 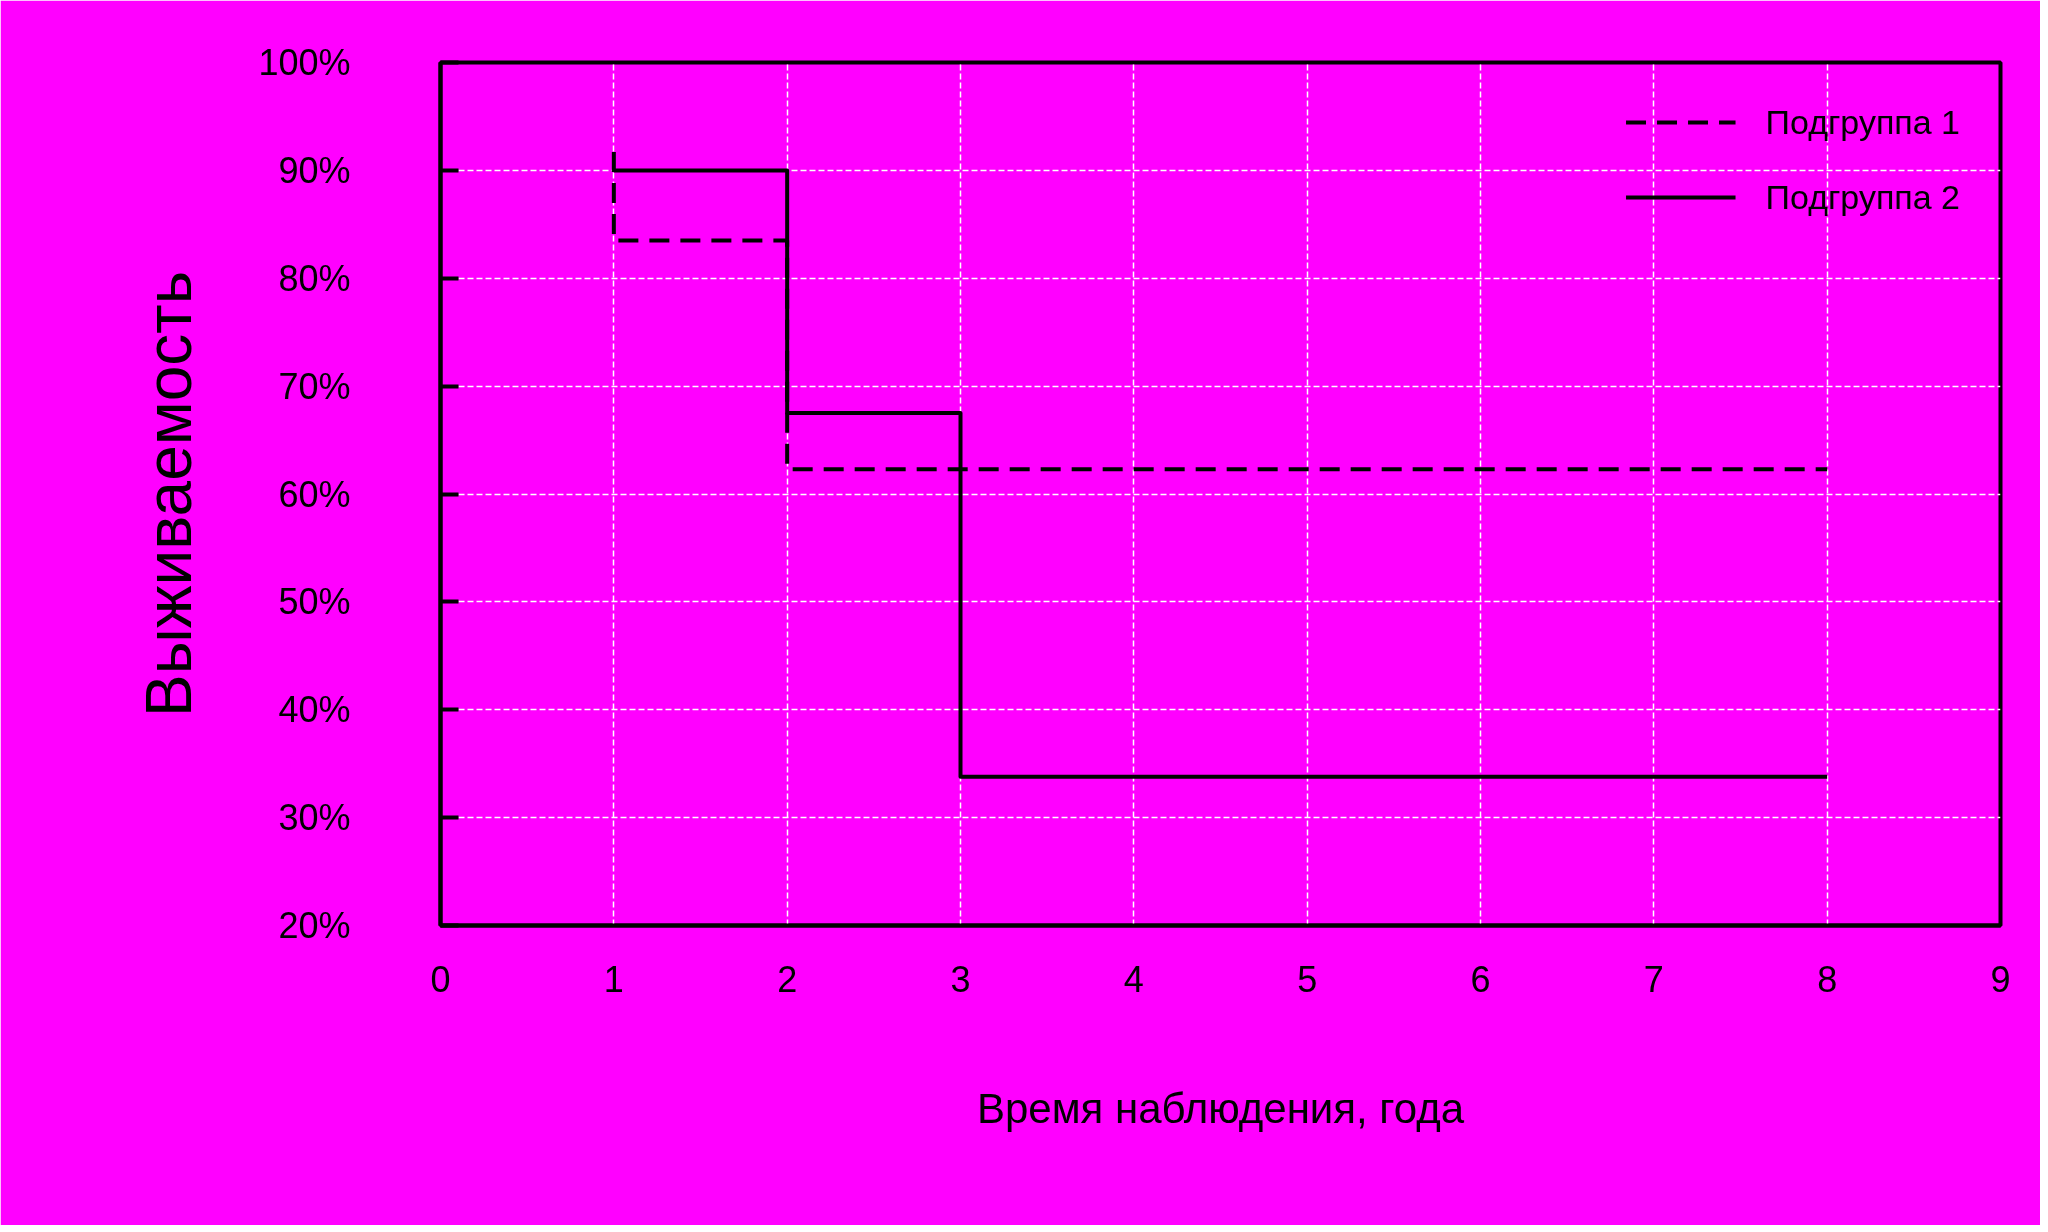 What do you see at coordinates (613, 979) in the screenshot?
I see `x-tick-label: 1` at bounding box center [613, 979].